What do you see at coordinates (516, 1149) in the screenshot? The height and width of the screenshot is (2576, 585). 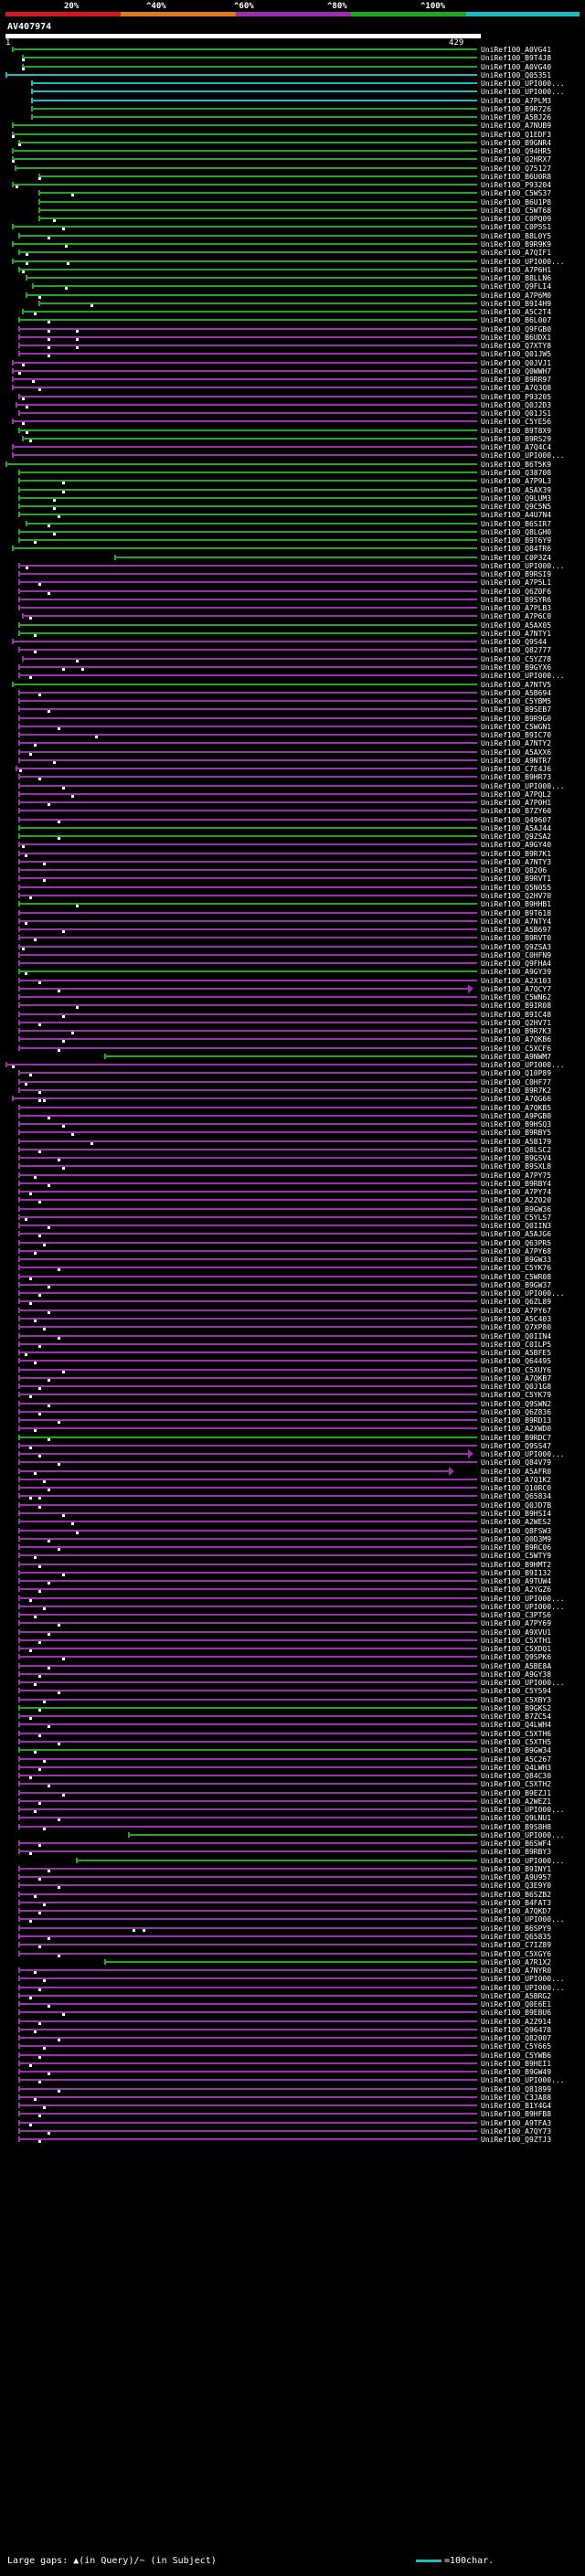 I see `hit-label-link: UniRef100_Q8LSC2` at bounding box center [516, 1149].